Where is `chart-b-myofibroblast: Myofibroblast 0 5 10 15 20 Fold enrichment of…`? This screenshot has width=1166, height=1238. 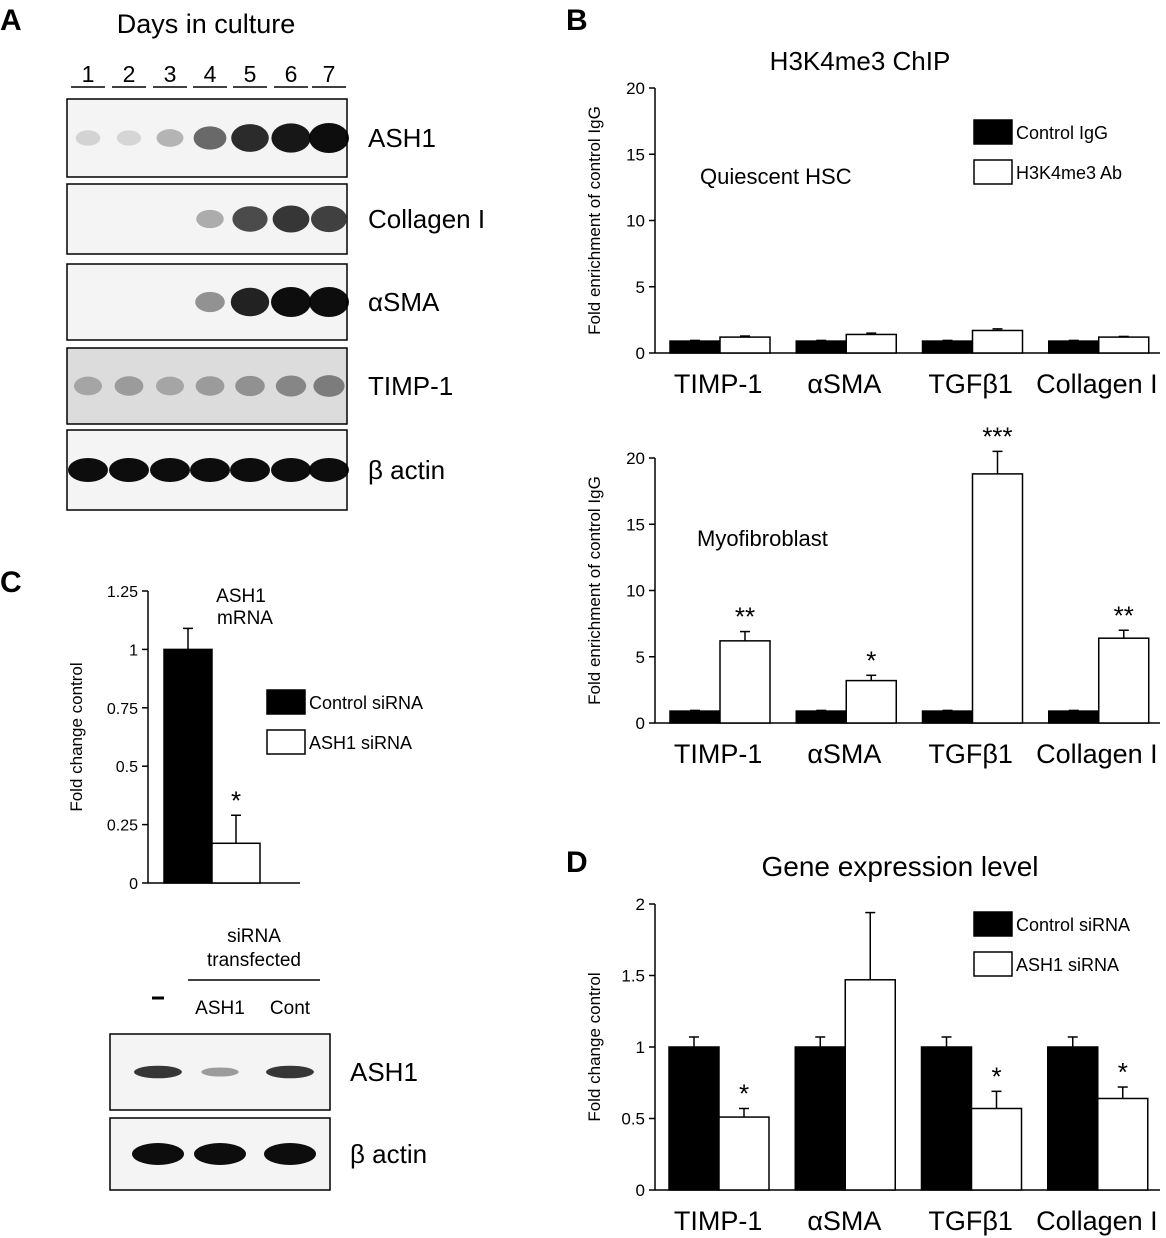 chart-b-myofibroblast: Myofibroblast 0 5 10 15 20 Fold enrichment of… is located at coordinates (872, 595).